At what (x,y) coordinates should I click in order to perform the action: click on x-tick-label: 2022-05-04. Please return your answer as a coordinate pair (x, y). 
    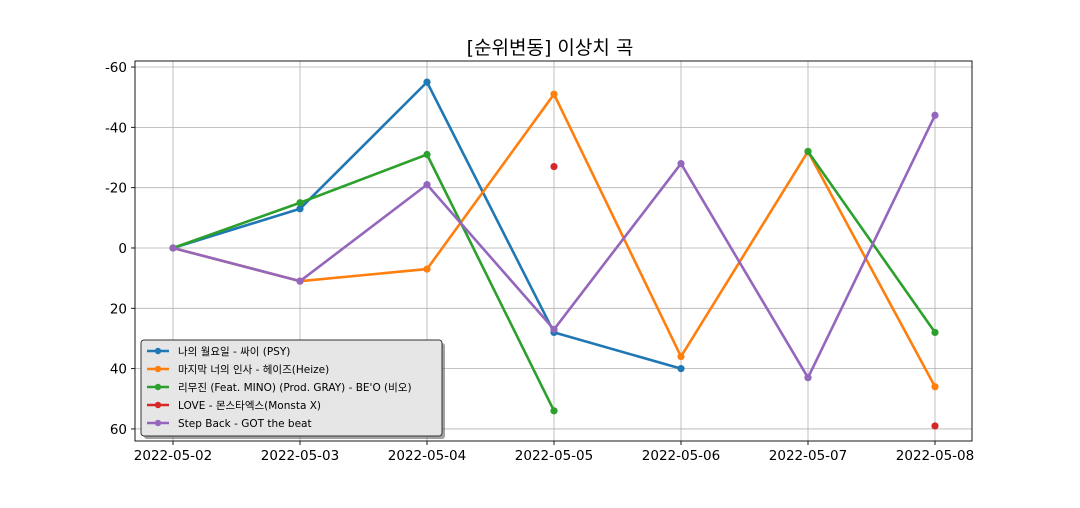
    Looking at the image, I should click on (427, 456).